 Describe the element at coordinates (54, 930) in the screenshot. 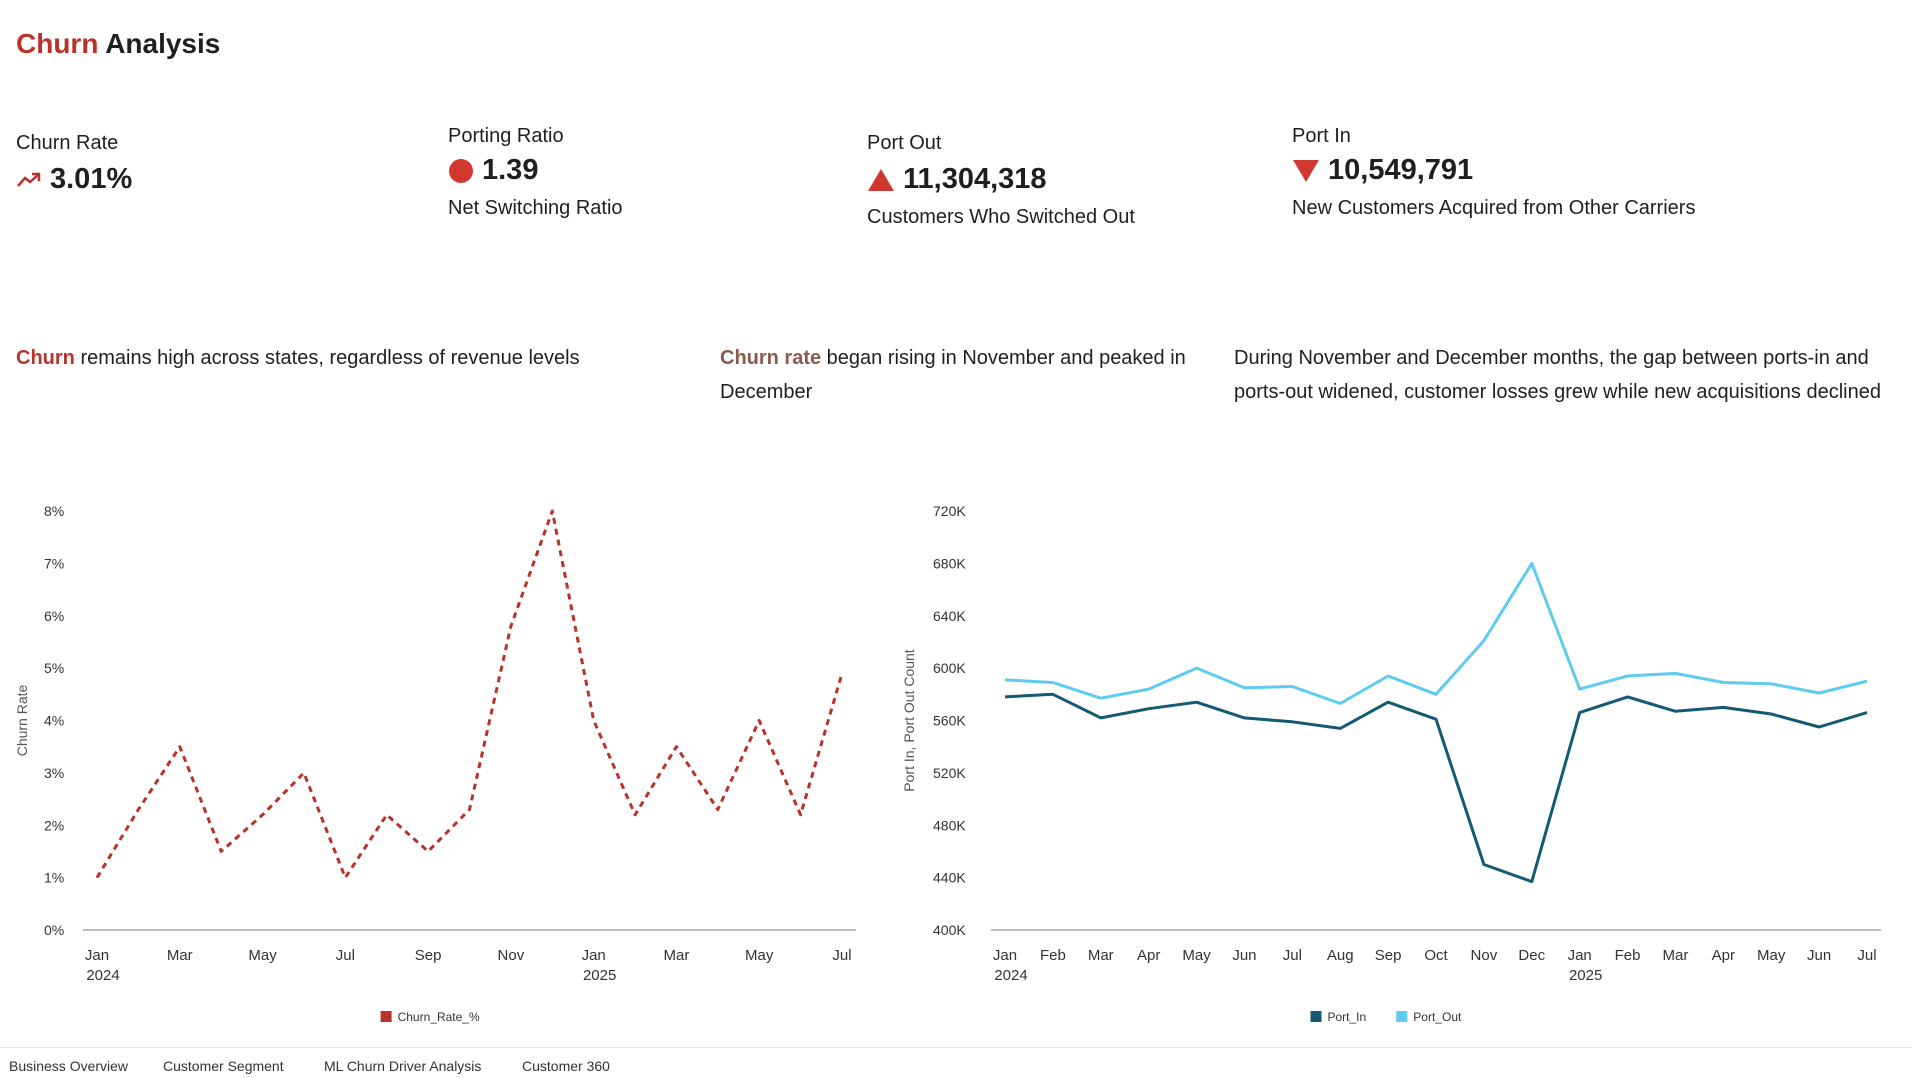

I see `y-tick-label: 0%` at that location.